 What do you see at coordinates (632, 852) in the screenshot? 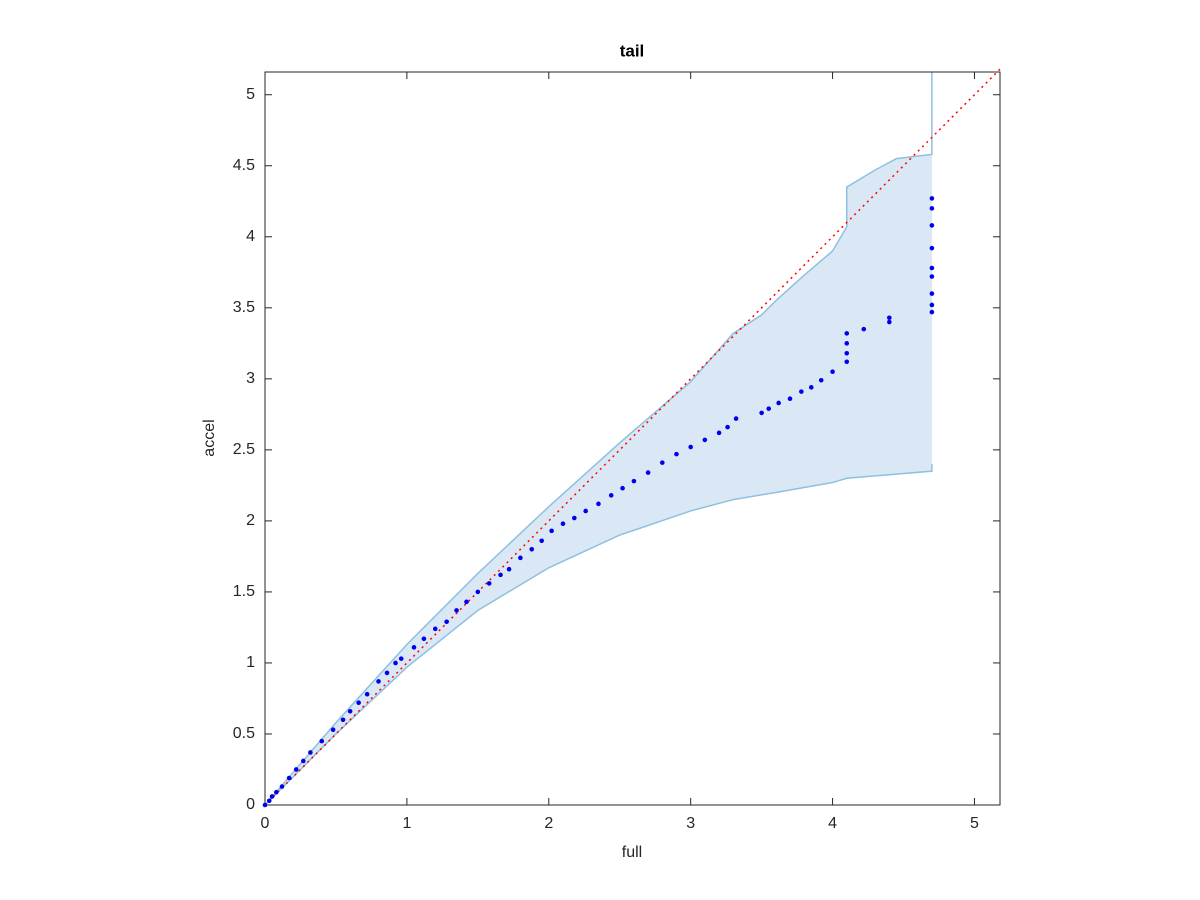
I see `x-axis-label: full` at bounding box center [632, 852].